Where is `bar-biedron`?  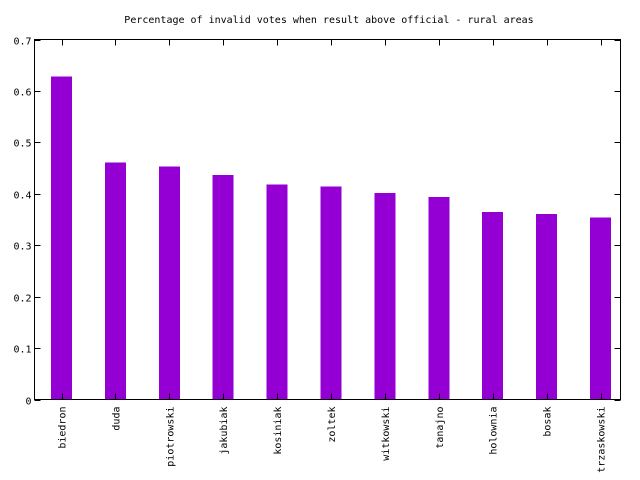
bar-biedron is located at coordinates (61, 238).